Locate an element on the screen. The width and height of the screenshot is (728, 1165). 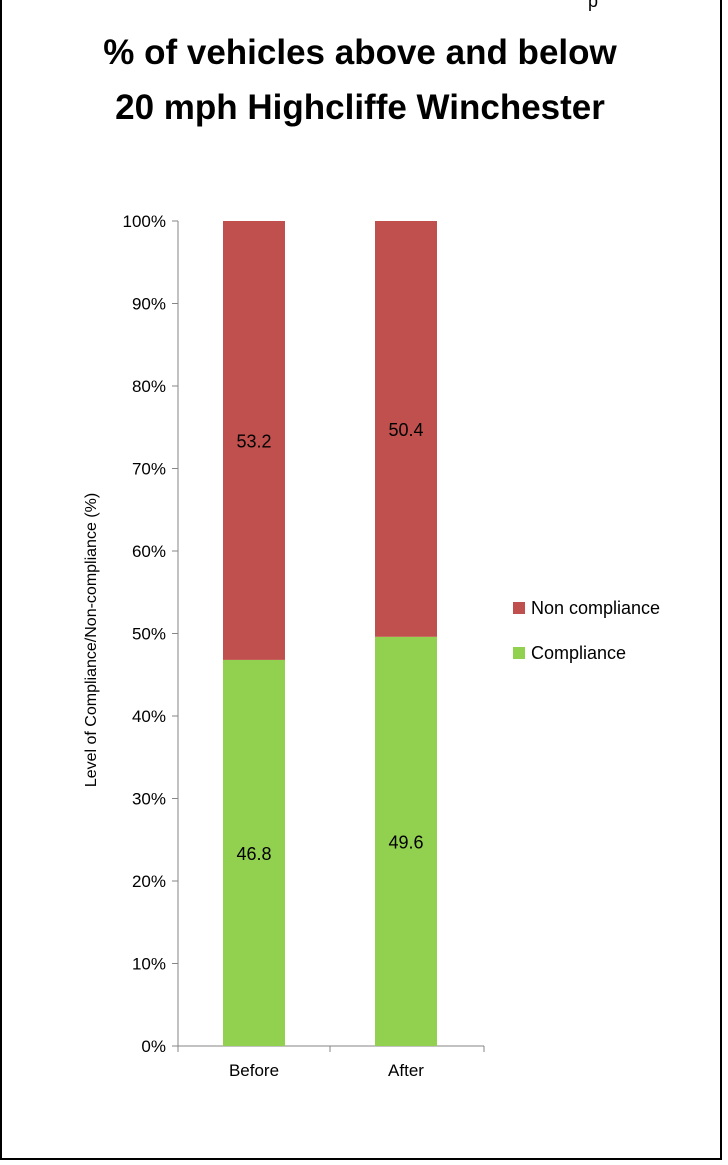
bar-compliance-before is located at coordinates (254, 852).